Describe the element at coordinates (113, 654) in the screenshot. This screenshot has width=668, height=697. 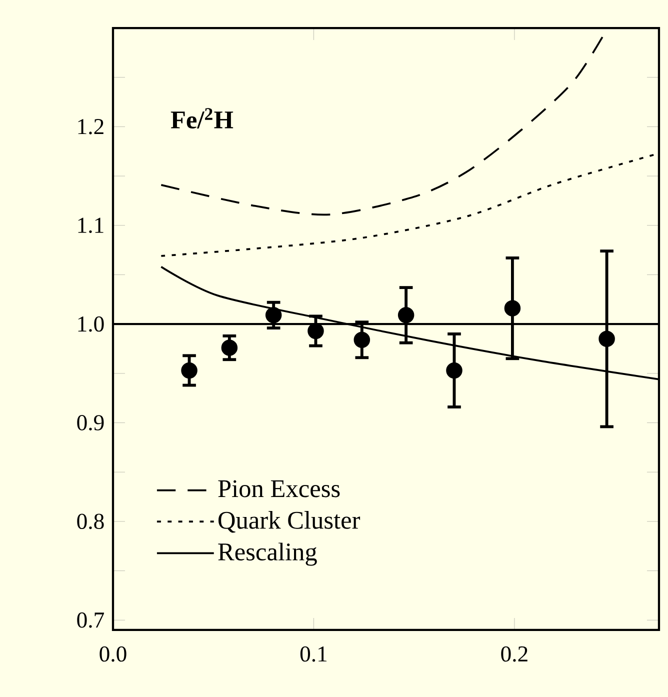
I see `x-tick-label: 0.0` at that location.